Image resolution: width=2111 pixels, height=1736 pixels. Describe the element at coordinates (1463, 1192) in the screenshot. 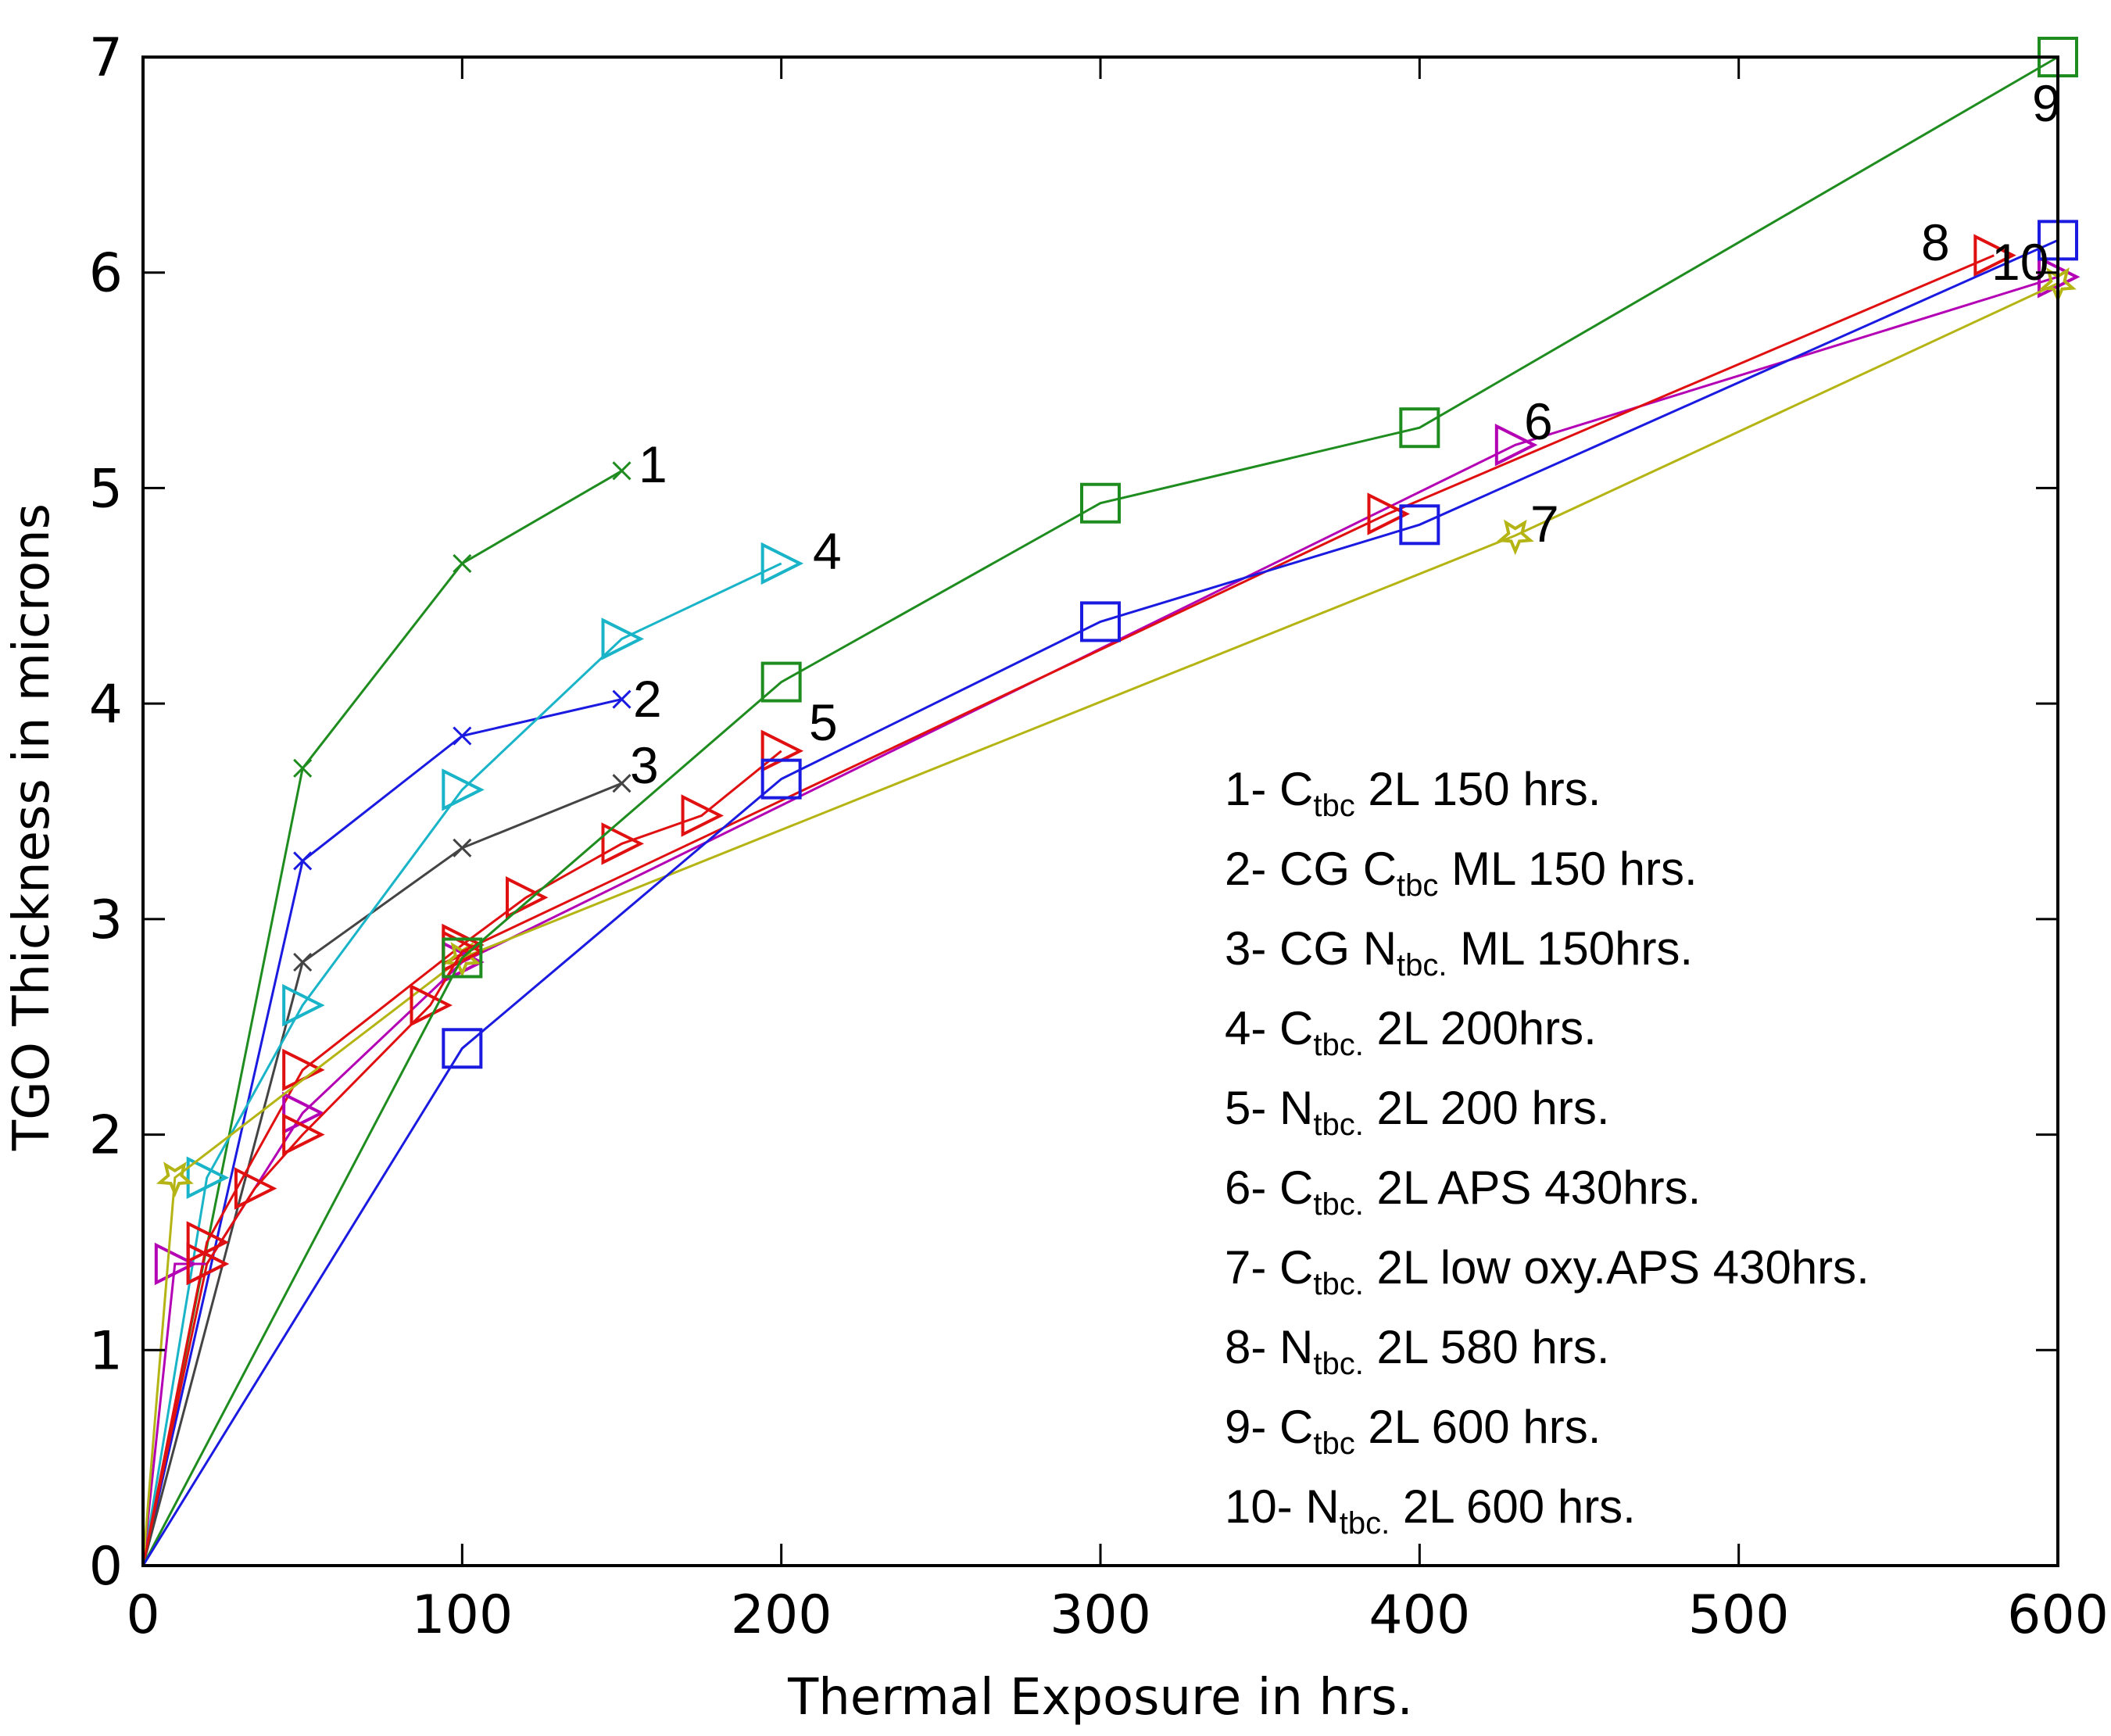

I see `legend-entry-6: 6- Ctbc. 2L APS 430hrs.` at that location.